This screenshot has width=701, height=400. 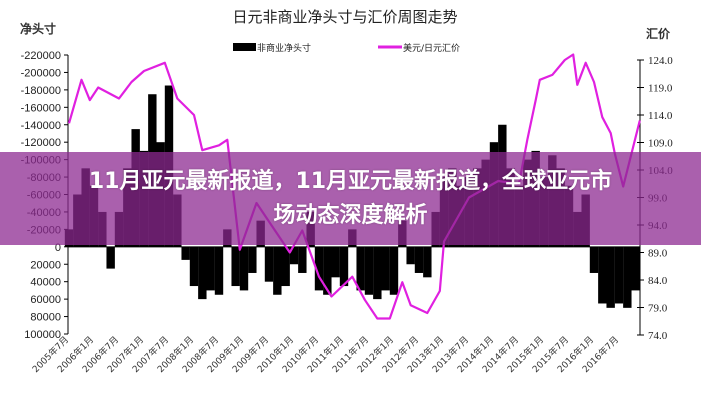 I want to click on headline-text: 11月亚元最新报道，11月亚元最新报道，全球亚元市场动态深度解析, so click(x=350, y=198).